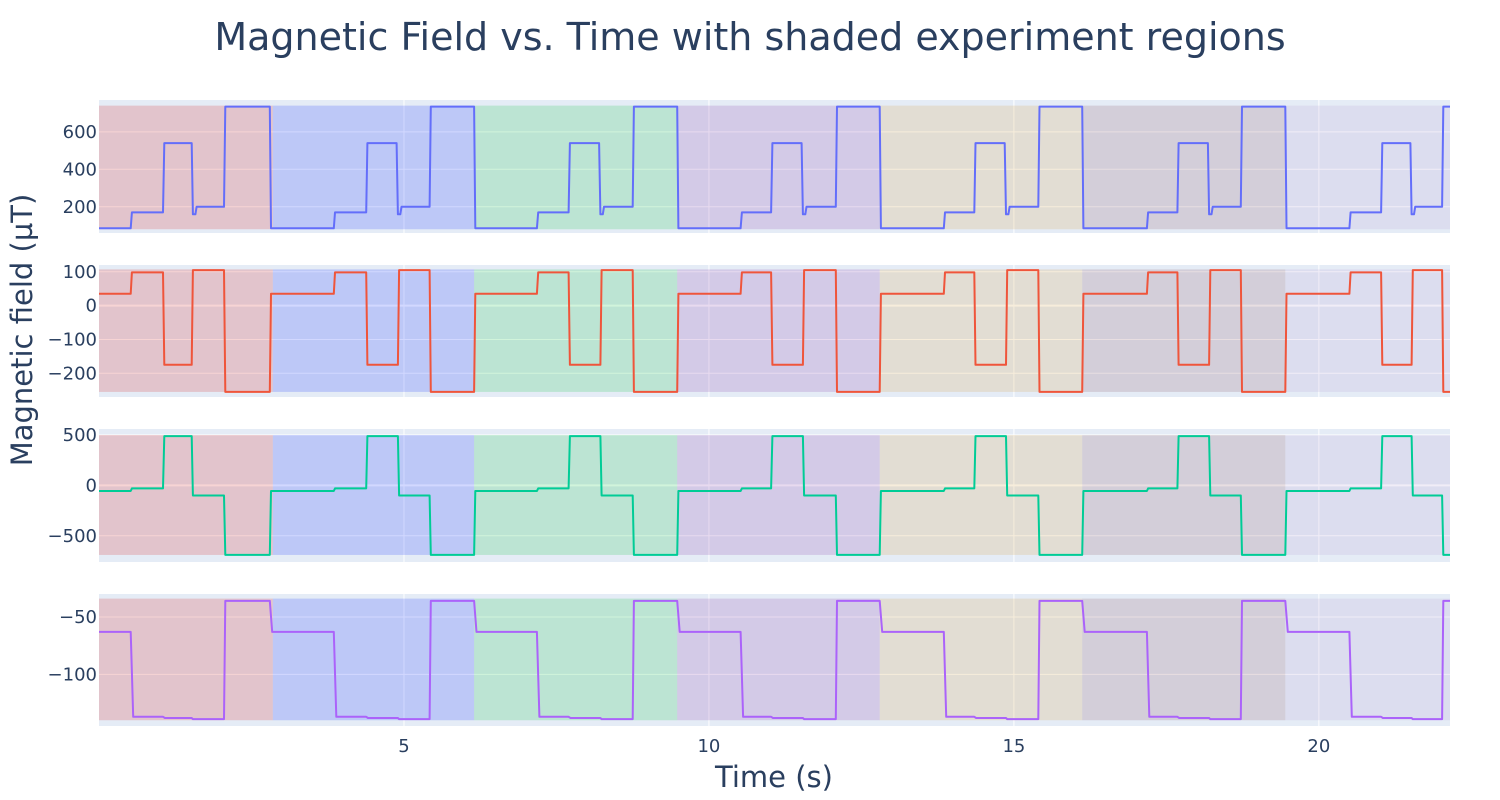  What do you see at coordinates (80, 435) in the screenshot?
I see `y-tick-label: 500` at bounding box center [80, 435].